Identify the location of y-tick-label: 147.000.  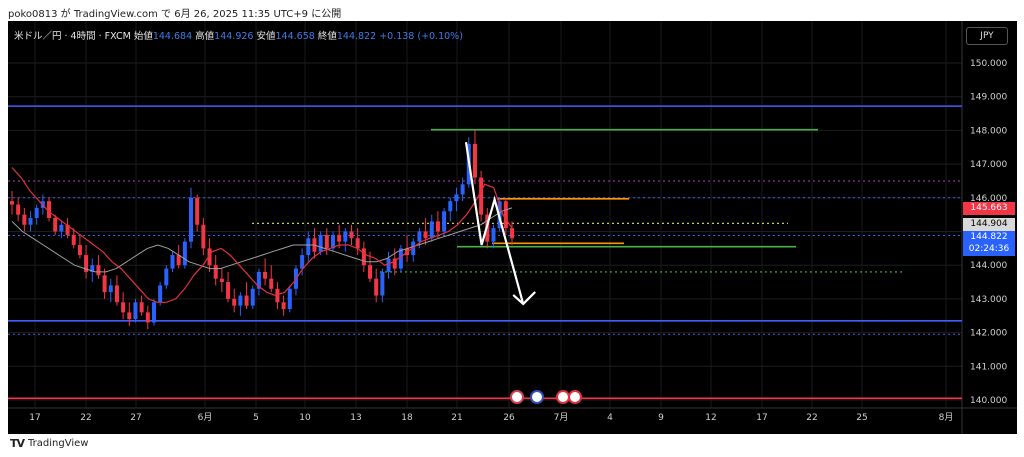
(988, 165).